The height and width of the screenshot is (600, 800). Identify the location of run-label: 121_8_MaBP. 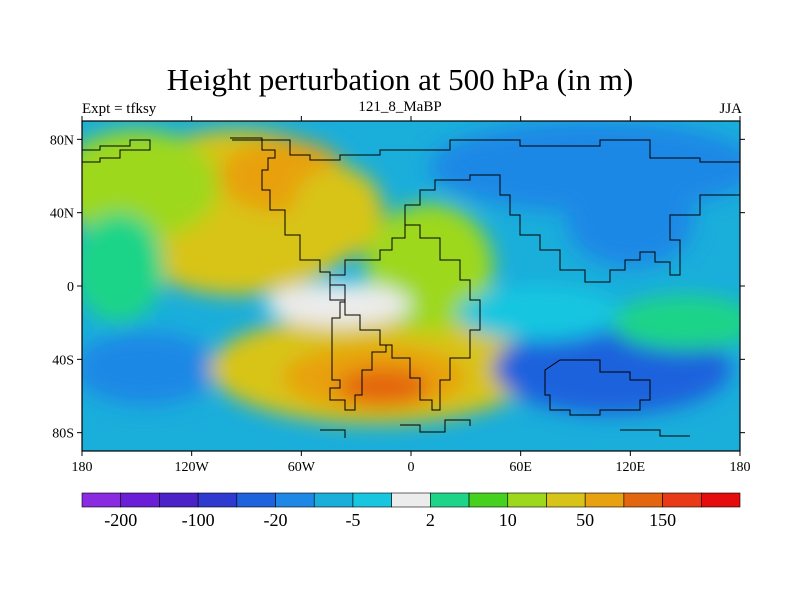
(400, 107).